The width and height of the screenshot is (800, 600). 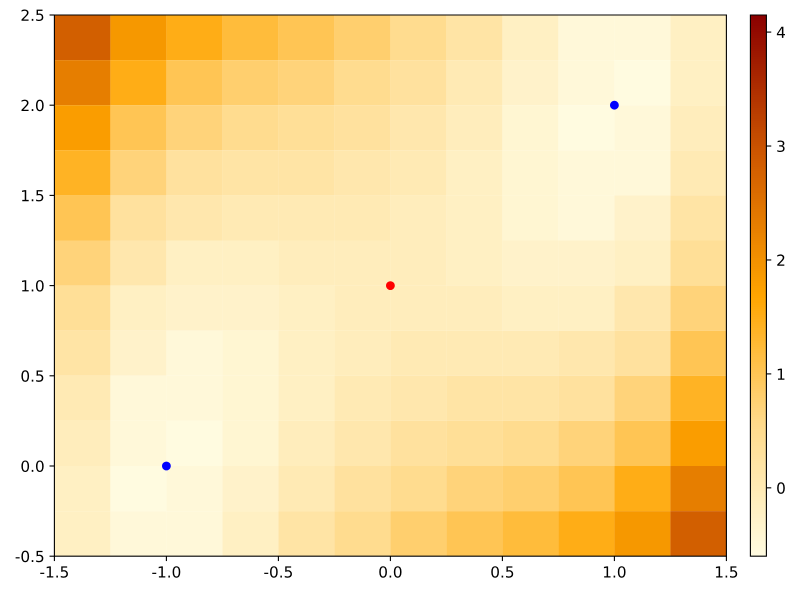 I want to click on y-tick-label: 1.0, so click(x=33, y=286).